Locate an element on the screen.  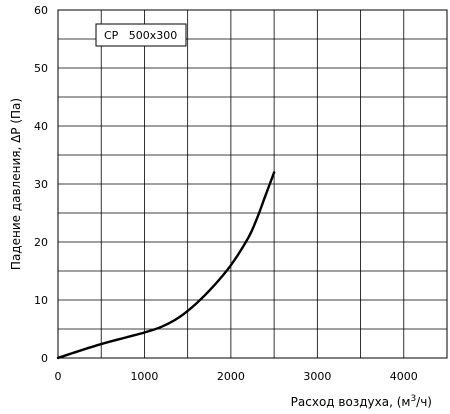
x-tick-label: 0 is located at coordinates (58, 376).